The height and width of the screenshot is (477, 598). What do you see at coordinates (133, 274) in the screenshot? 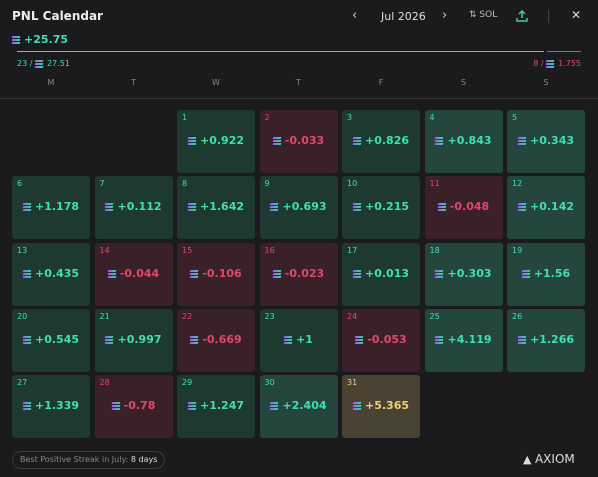
I see `day-cell: 14 -0.044` at bounding box center [133, 274].